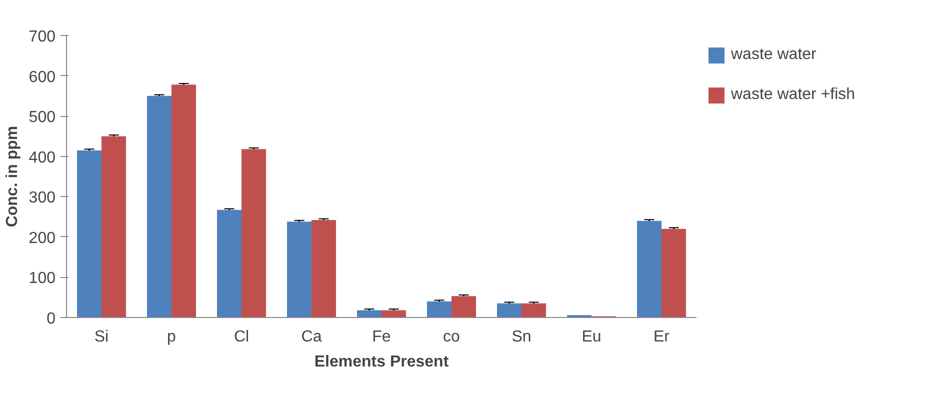 This screenshot has width=933, height=405. Describe the element at coordinates (101, 337) in the screenshot. I see `x-tick-label: Si` at that location.